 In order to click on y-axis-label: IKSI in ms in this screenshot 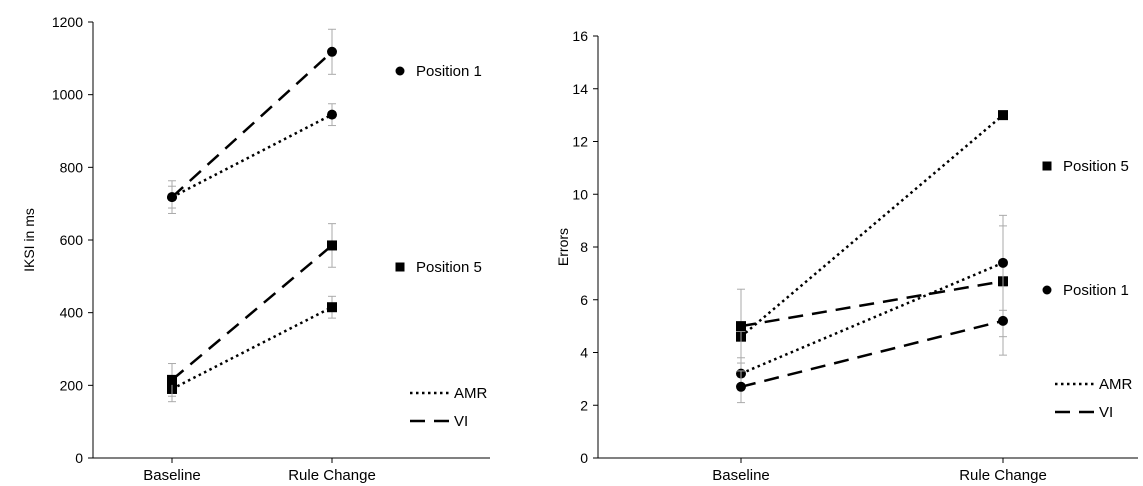, I will do `click(29, 240)`.